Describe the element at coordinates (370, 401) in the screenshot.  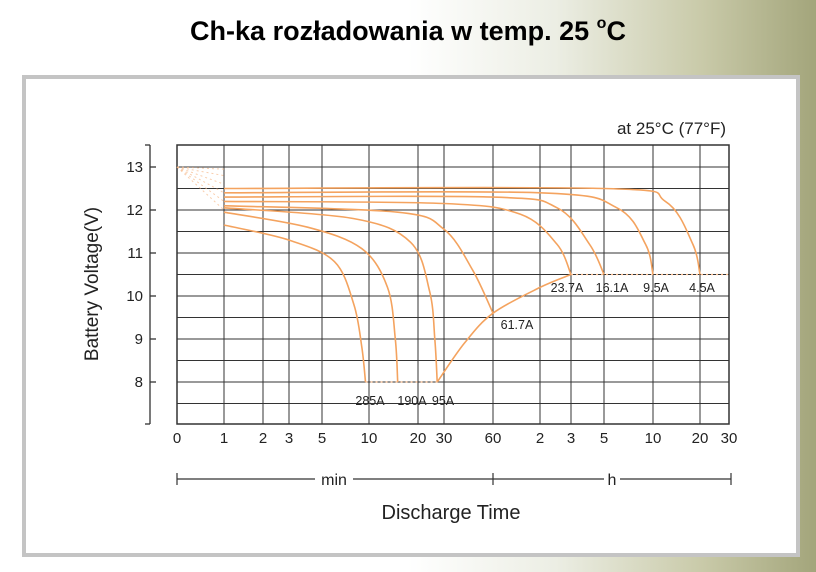
I see `series-label-285A: 285A` at that location.